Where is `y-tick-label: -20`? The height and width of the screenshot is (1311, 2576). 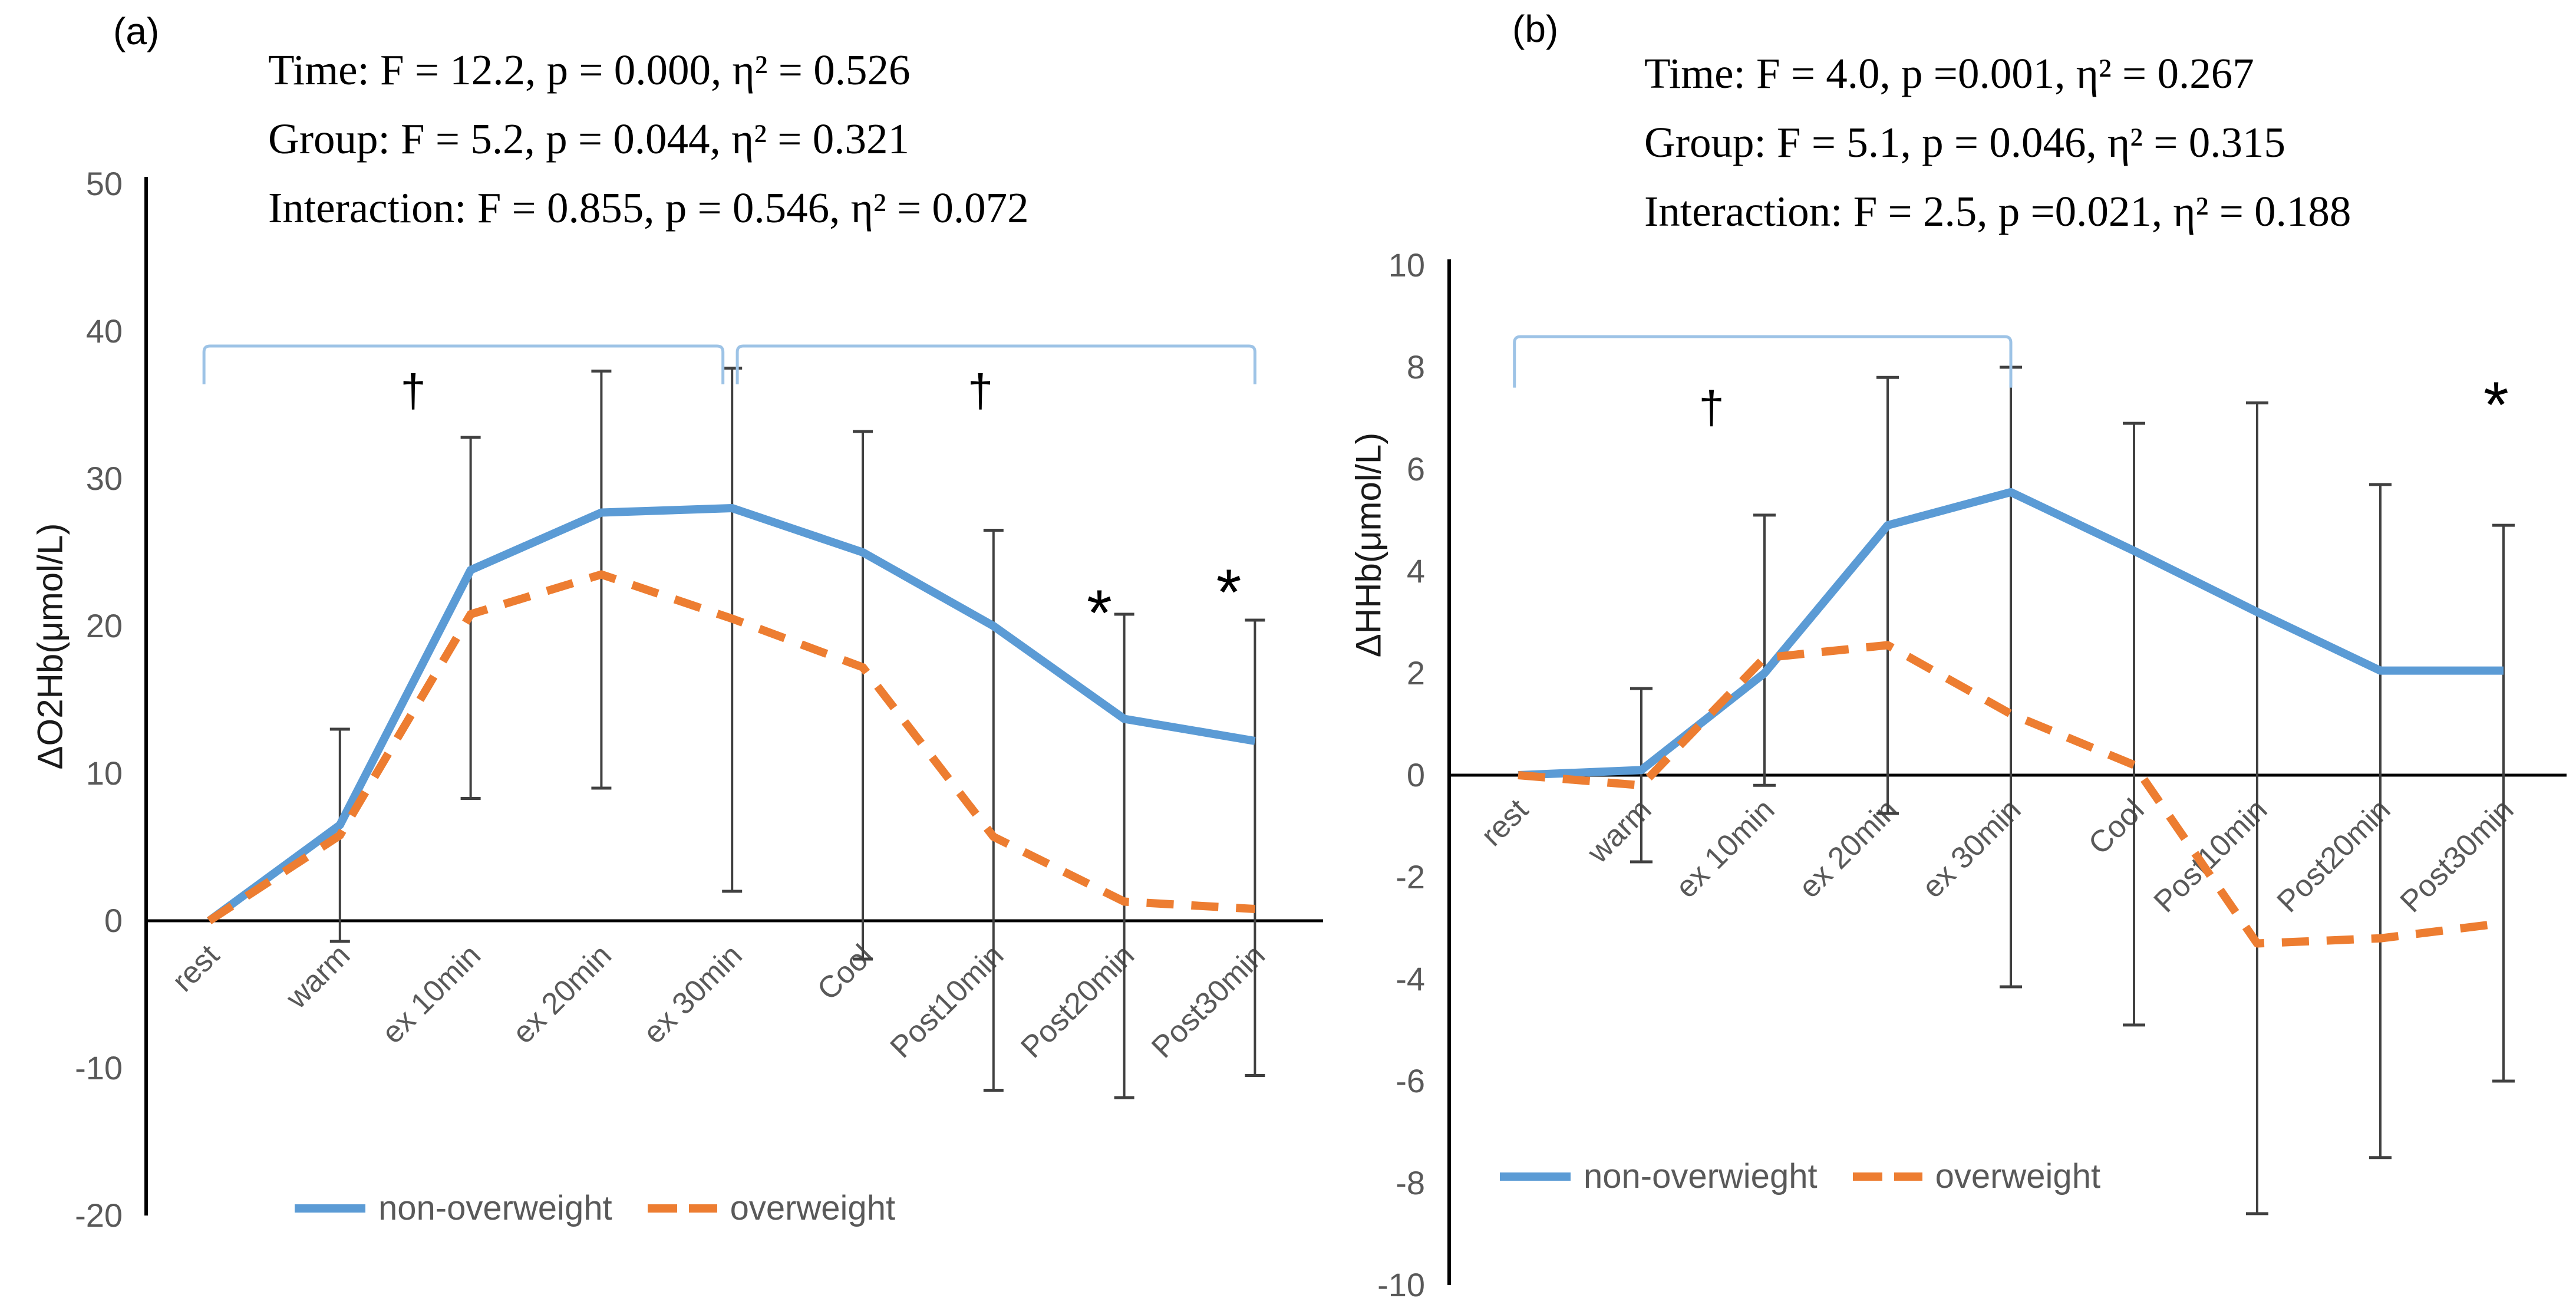
y-tick-label: -20 is located at coordinates (99, 1216).